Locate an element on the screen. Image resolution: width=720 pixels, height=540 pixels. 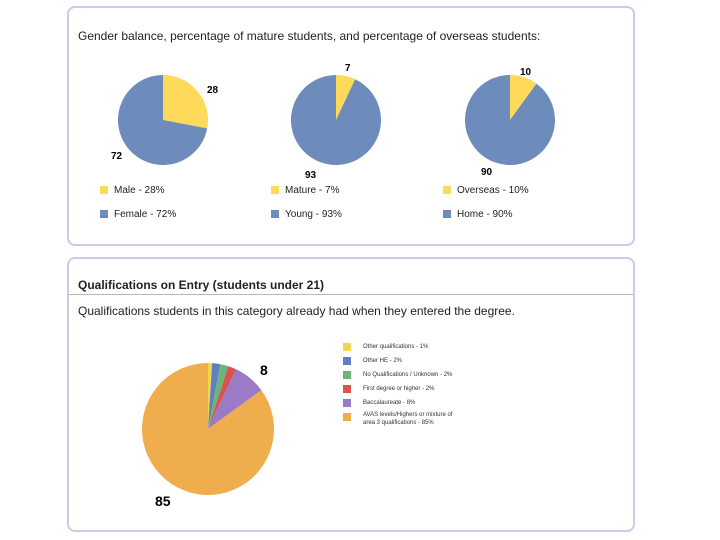
legend-swatch-overseas is located at coordinates (447, 190).